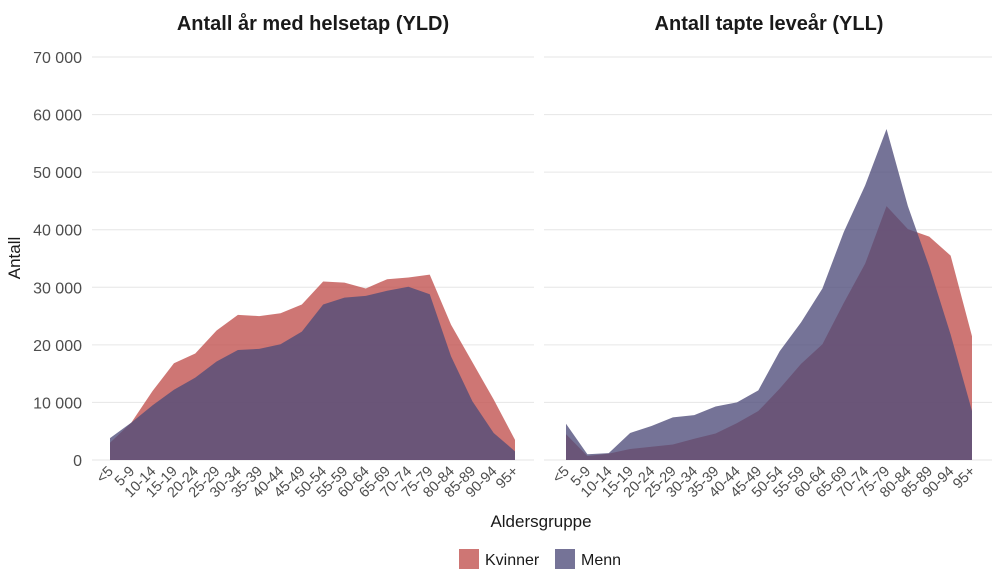 The height and width of the screenshot is (583, 1000). I want to click on y-tick-label: 20 000, so click(57, 346).